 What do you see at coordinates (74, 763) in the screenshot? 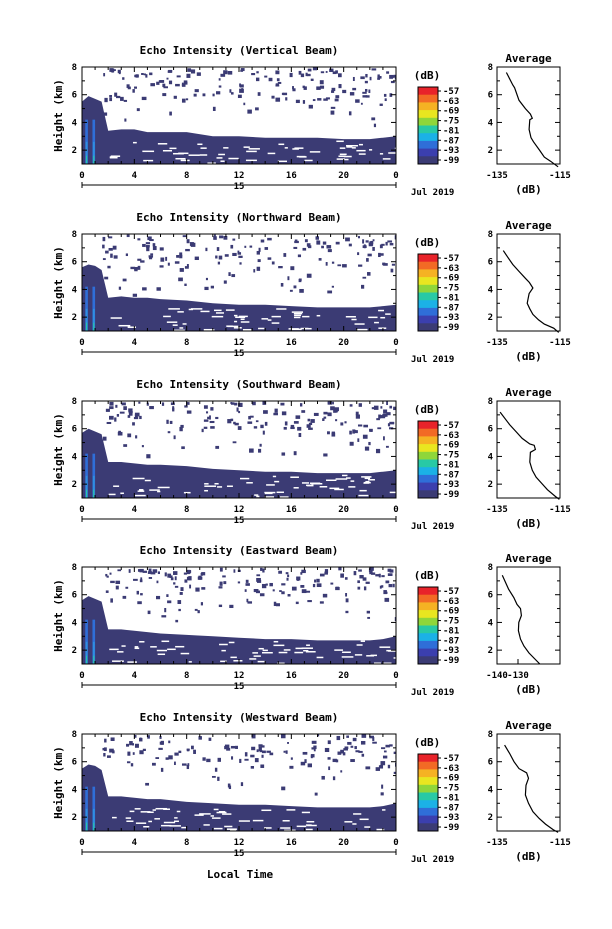
I see `y-tick-label: 6` at bounding box center [74, 763].